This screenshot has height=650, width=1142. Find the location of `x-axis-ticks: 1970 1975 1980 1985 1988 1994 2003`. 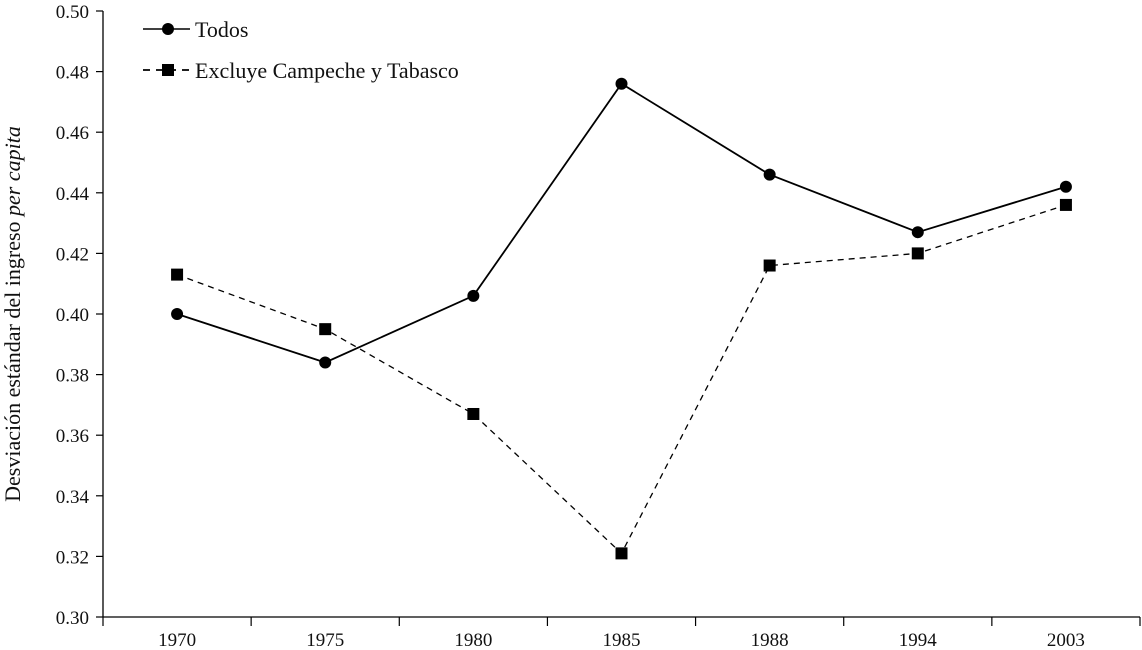

x-axis-ticks: 1970 1975 1980 1985 1988 1994 2003 is located at coordinates (621, 633).